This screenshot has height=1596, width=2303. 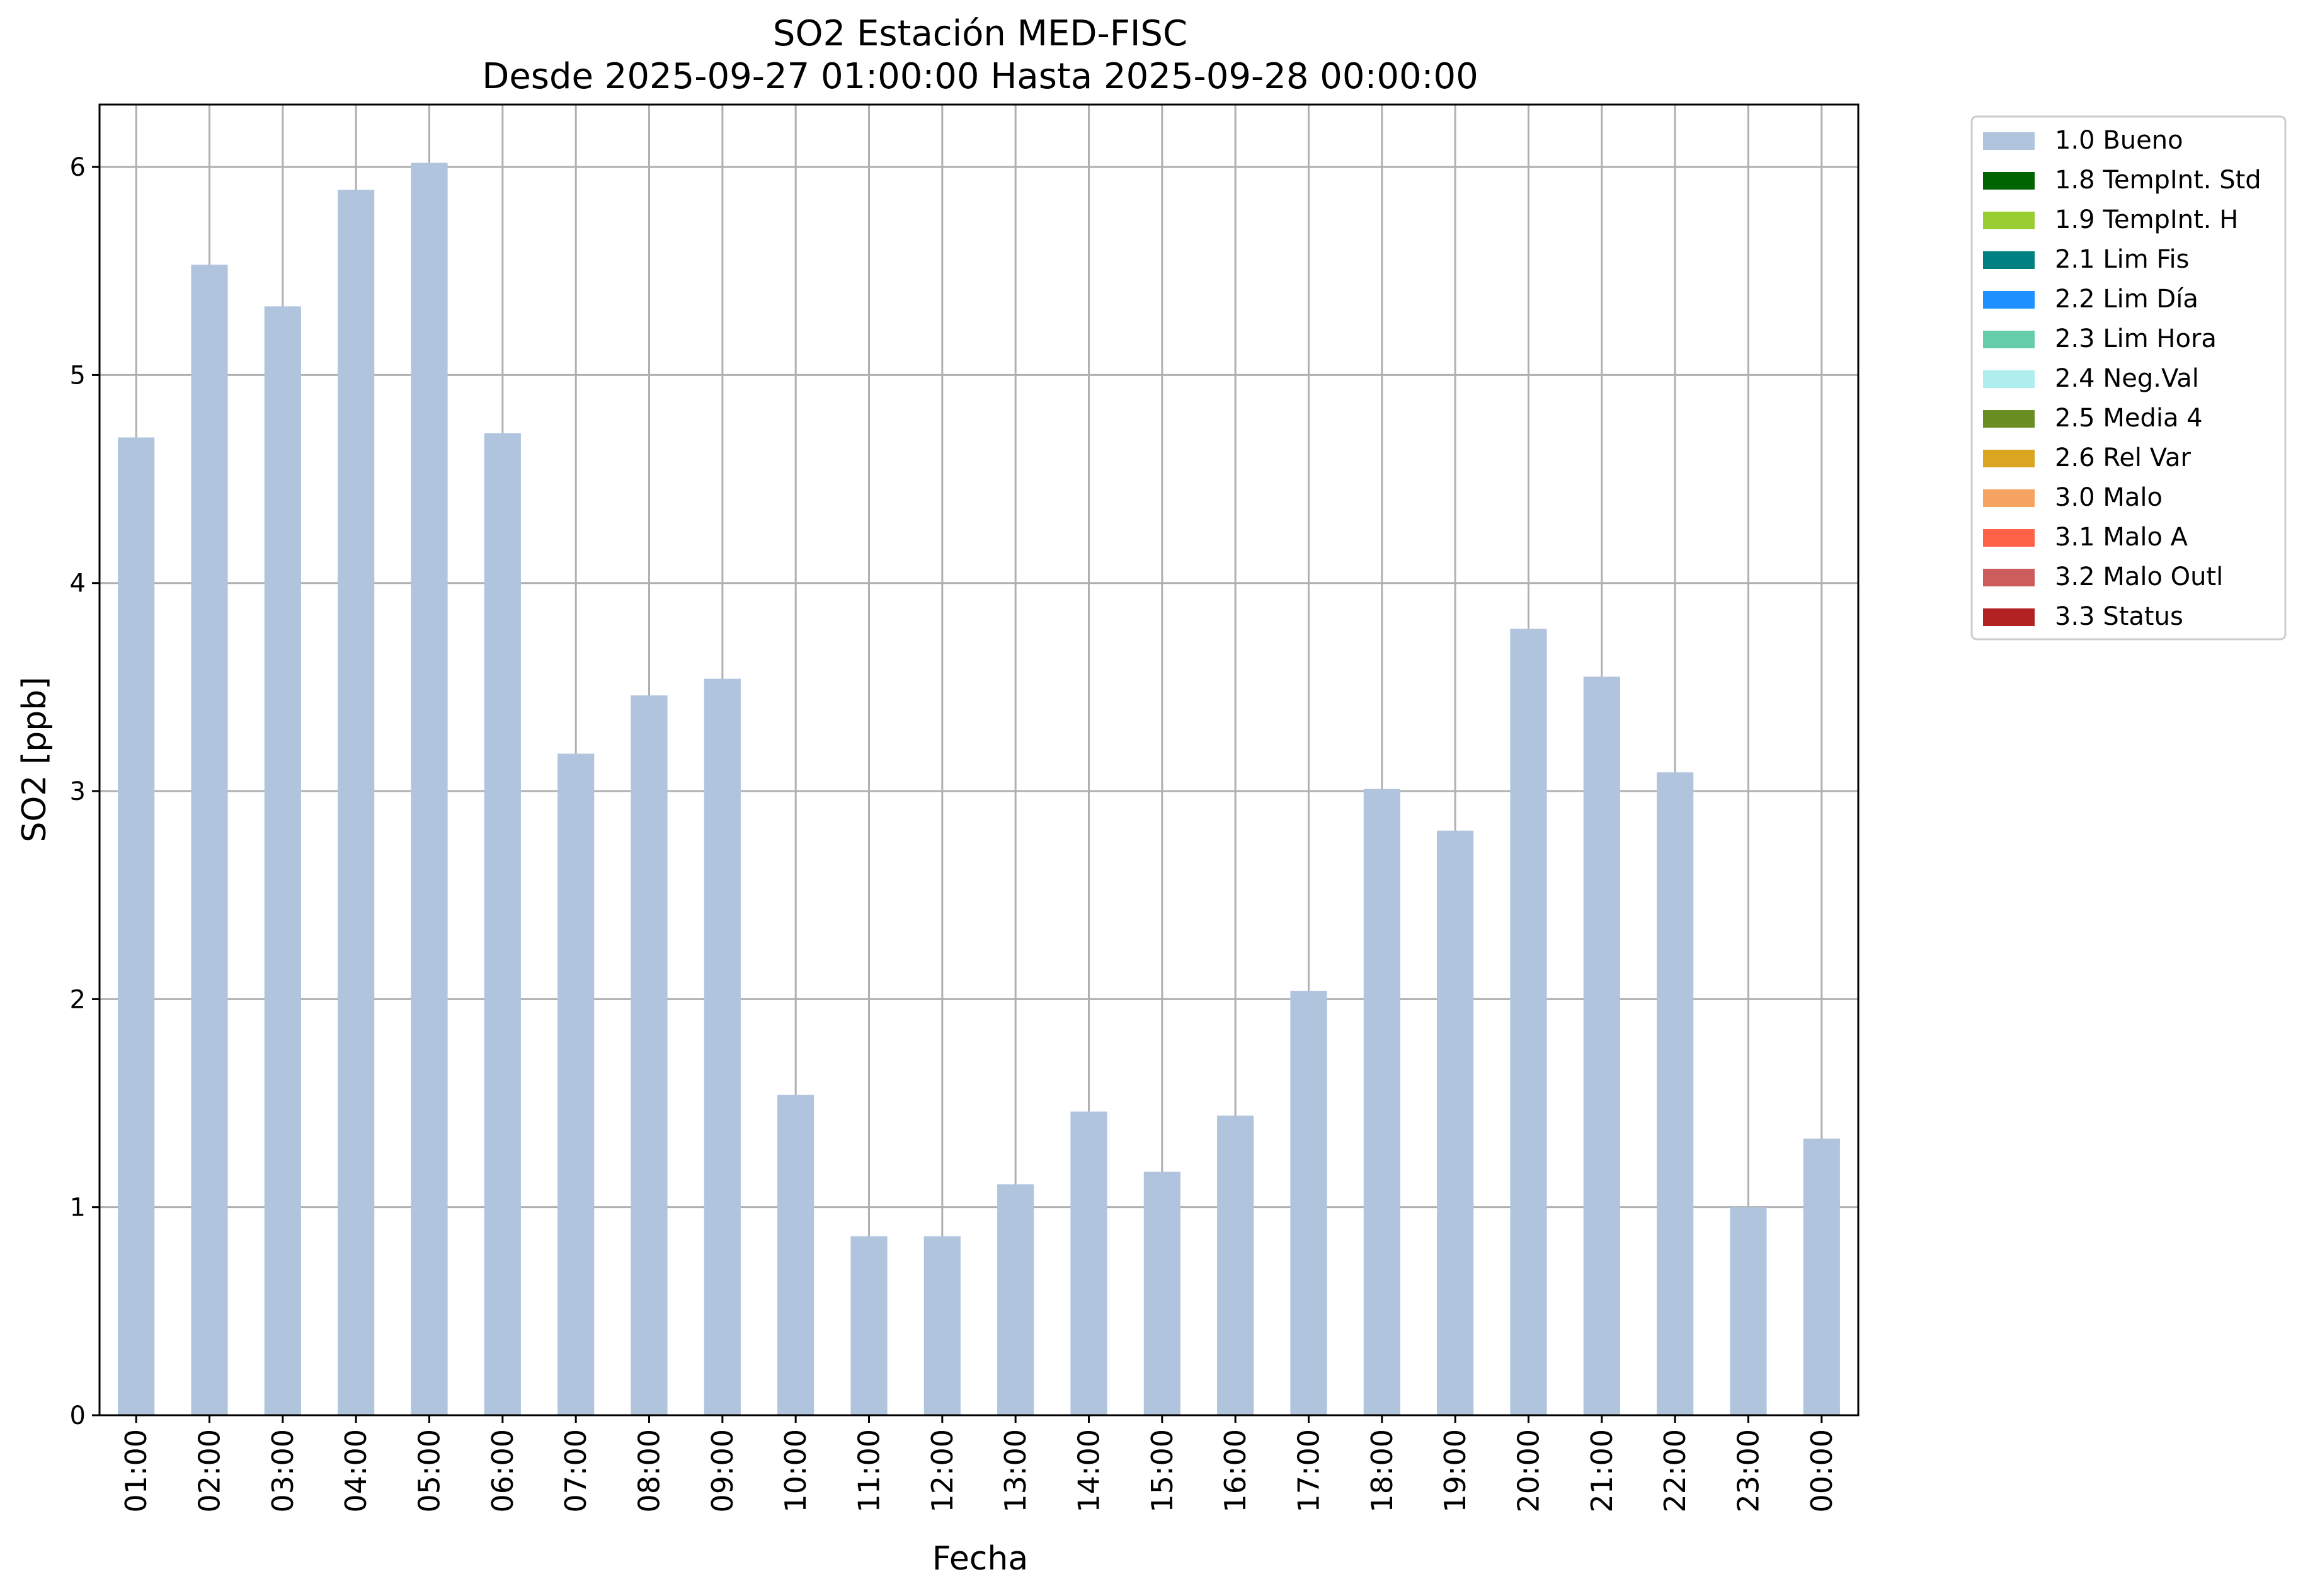 I want to click on x-tick-label: 21:00, so click(x=1602, y=1471).